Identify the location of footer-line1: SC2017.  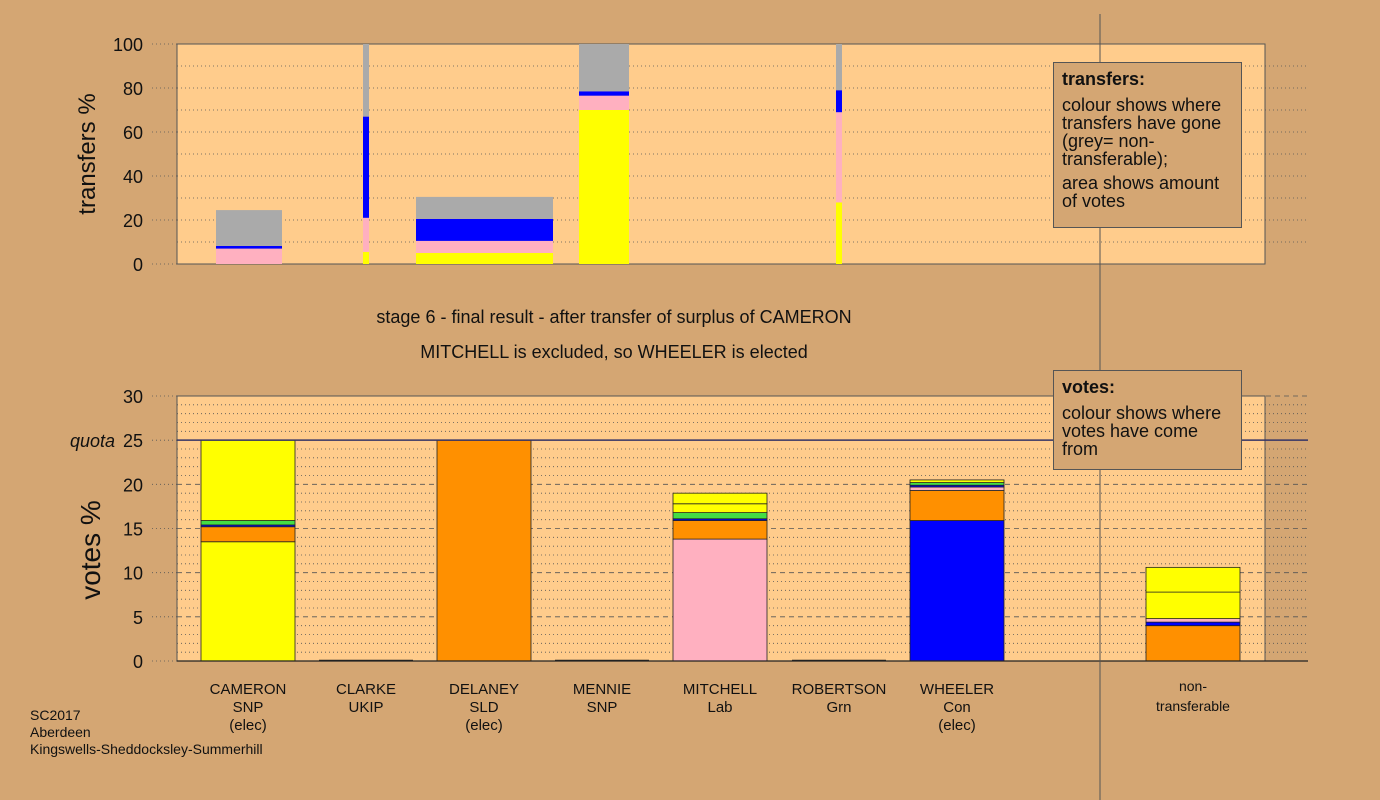
(55, 715).